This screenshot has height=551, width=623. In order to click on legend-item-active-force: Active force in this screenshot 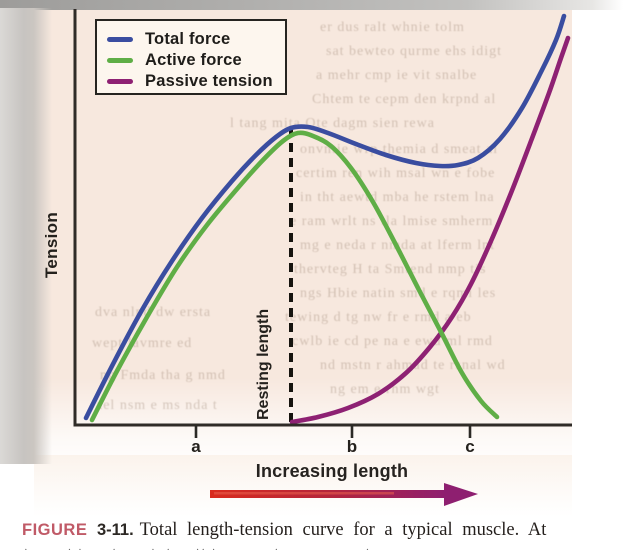, I will do `click(196, 60)`.